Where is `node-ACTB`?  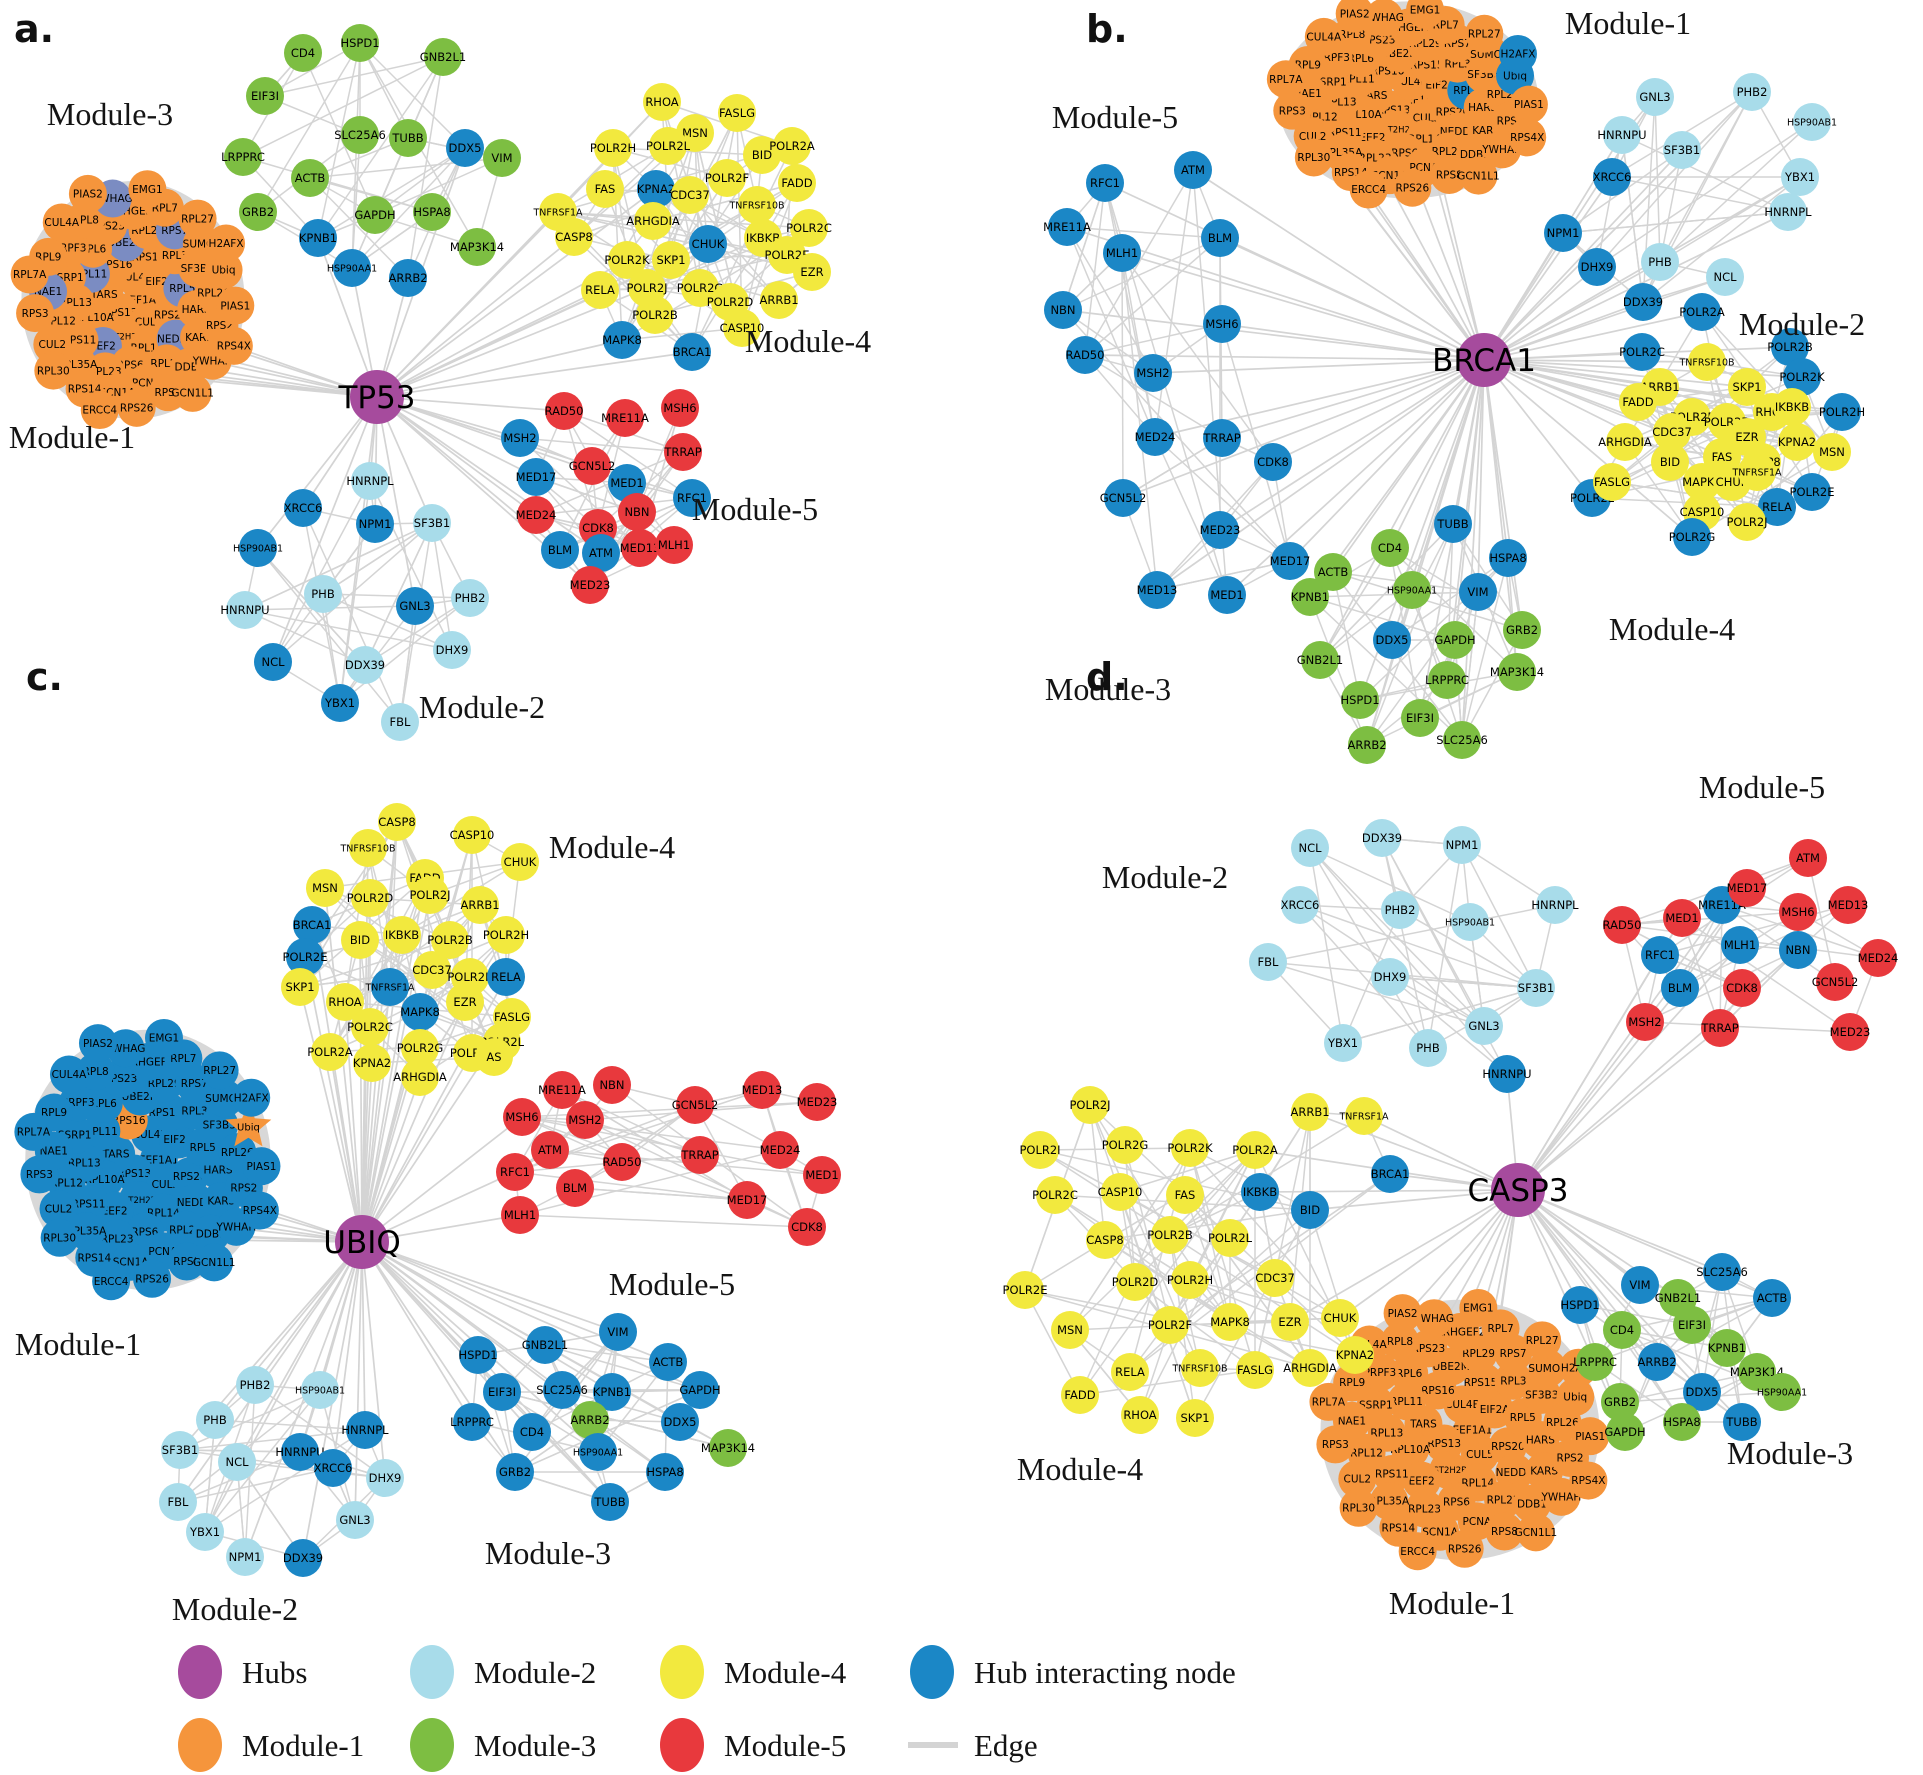 node-ACTB is located at coordinates (1333, 572).